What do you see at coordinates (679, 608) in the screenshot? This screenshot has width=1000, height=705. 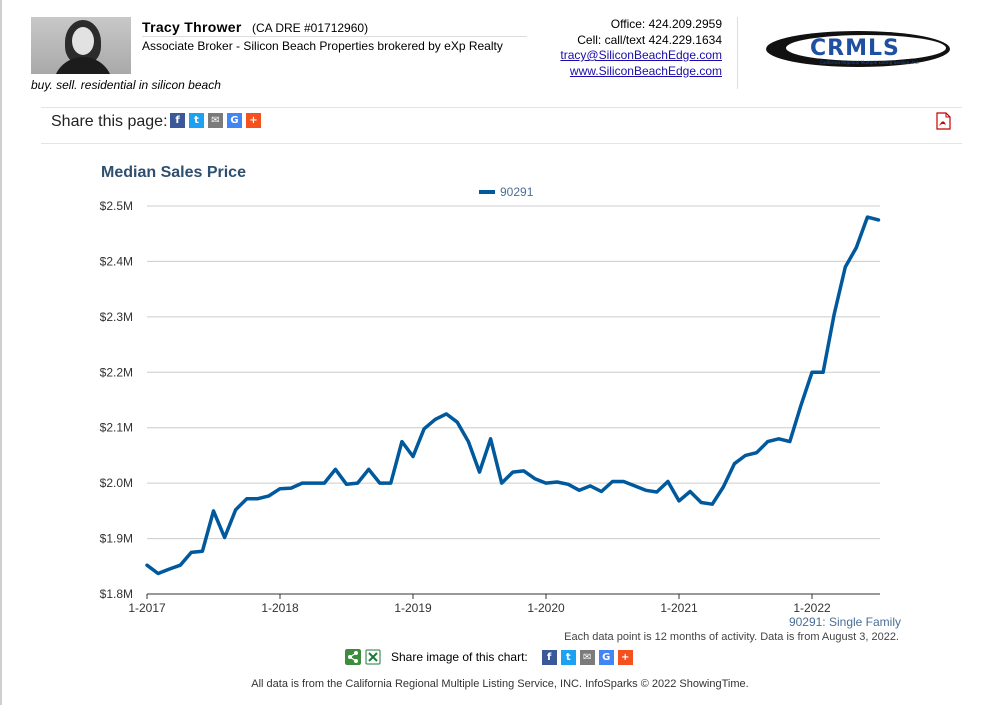 I see `x-tick-label: 1-2021` at bounding box center [679, 608].